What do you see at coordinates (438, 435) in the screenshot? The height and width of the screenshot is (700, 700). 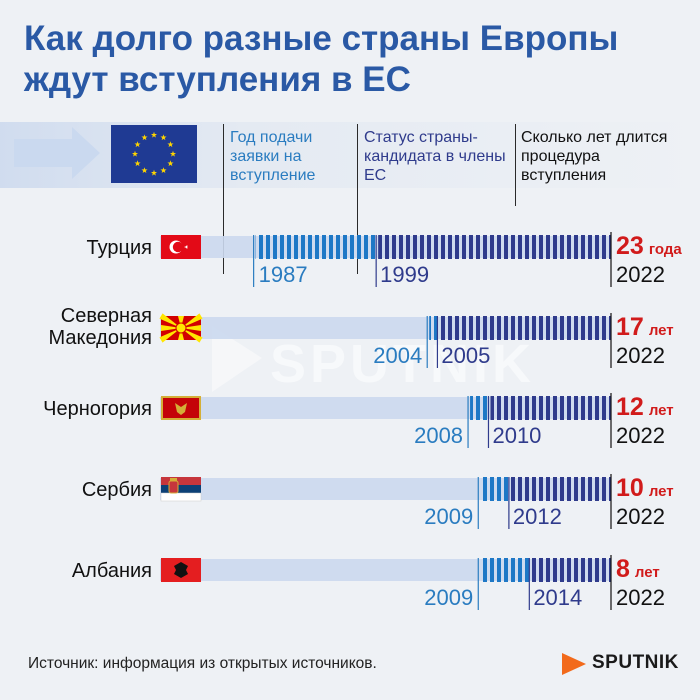 I see `application-year-label: 2008` at bounding box center [438, 435].